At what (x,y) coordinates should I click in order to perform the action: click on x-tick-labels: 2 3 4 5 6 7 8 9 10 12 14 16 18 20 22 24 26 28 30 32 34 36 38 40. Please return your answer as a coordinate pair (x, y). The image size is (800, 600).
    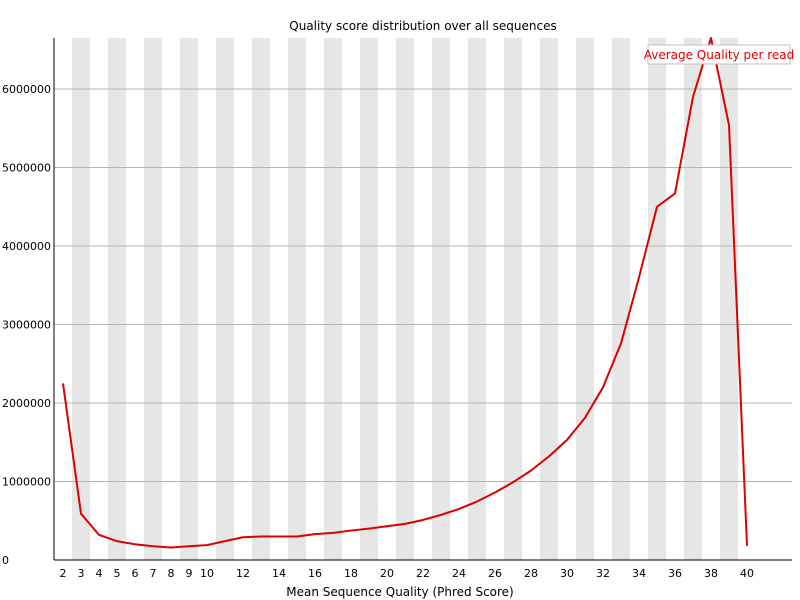
    Looking at the image, I should click on (407, 573).